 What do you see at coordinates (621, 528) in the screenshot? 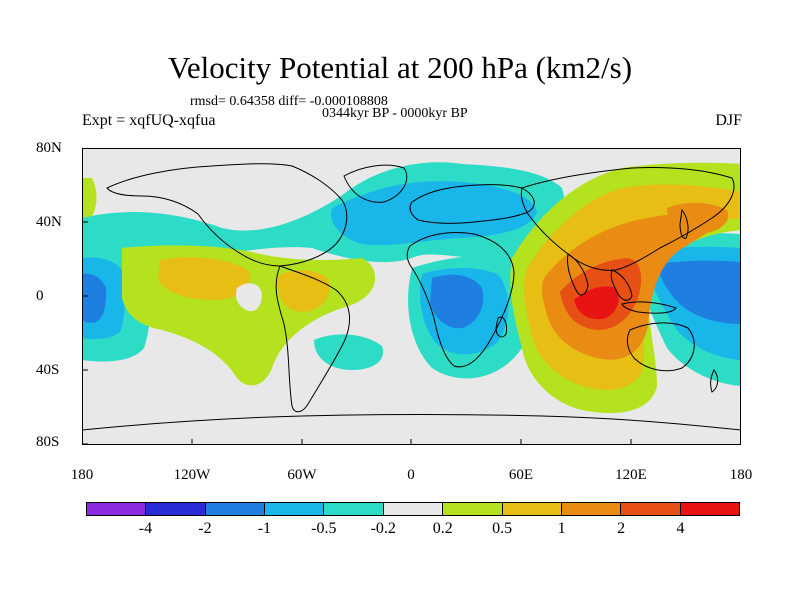
I see `colorbar-label: 2` at bounding box center [621, 528].